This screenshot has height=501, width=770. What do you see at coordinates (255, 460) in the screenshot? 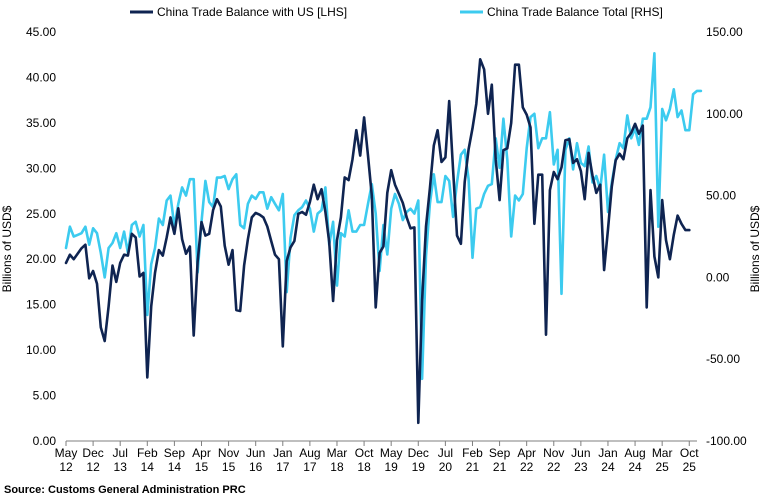
I see `x-tick-label: Jun 16` at bounding box center [255, 460].